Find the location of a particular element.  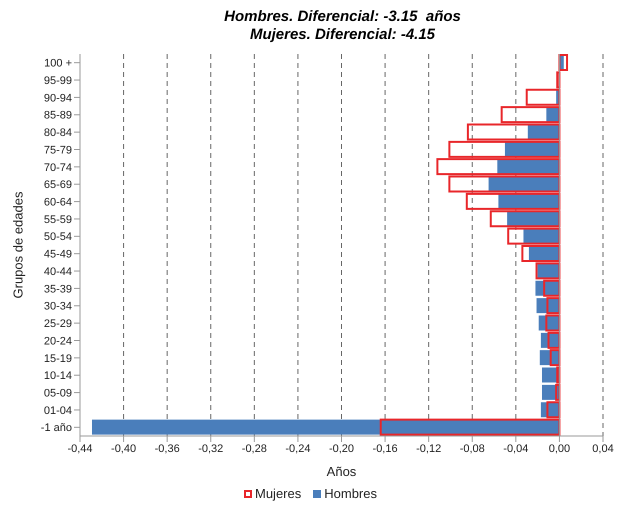

chart-title: Hombres. Diferencial: -3.15 años is located at coordinates (342, 17).